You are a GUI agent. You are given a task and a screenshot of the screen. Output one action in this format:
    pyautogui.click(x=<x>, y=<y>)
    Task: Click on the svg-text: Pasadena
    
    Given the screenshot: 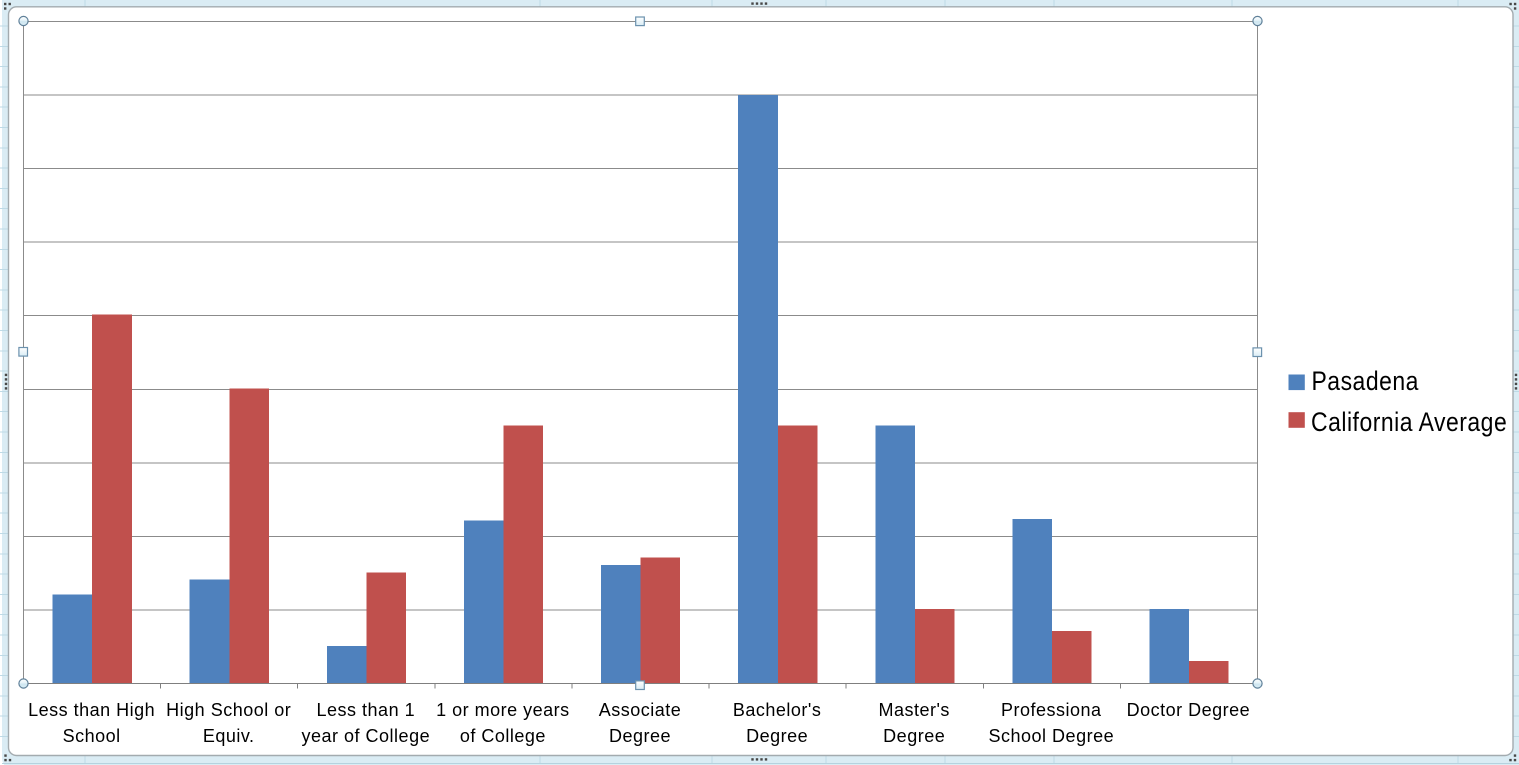 What is the action you would take?
    pyautogui.click(x=1365, y=381)
    